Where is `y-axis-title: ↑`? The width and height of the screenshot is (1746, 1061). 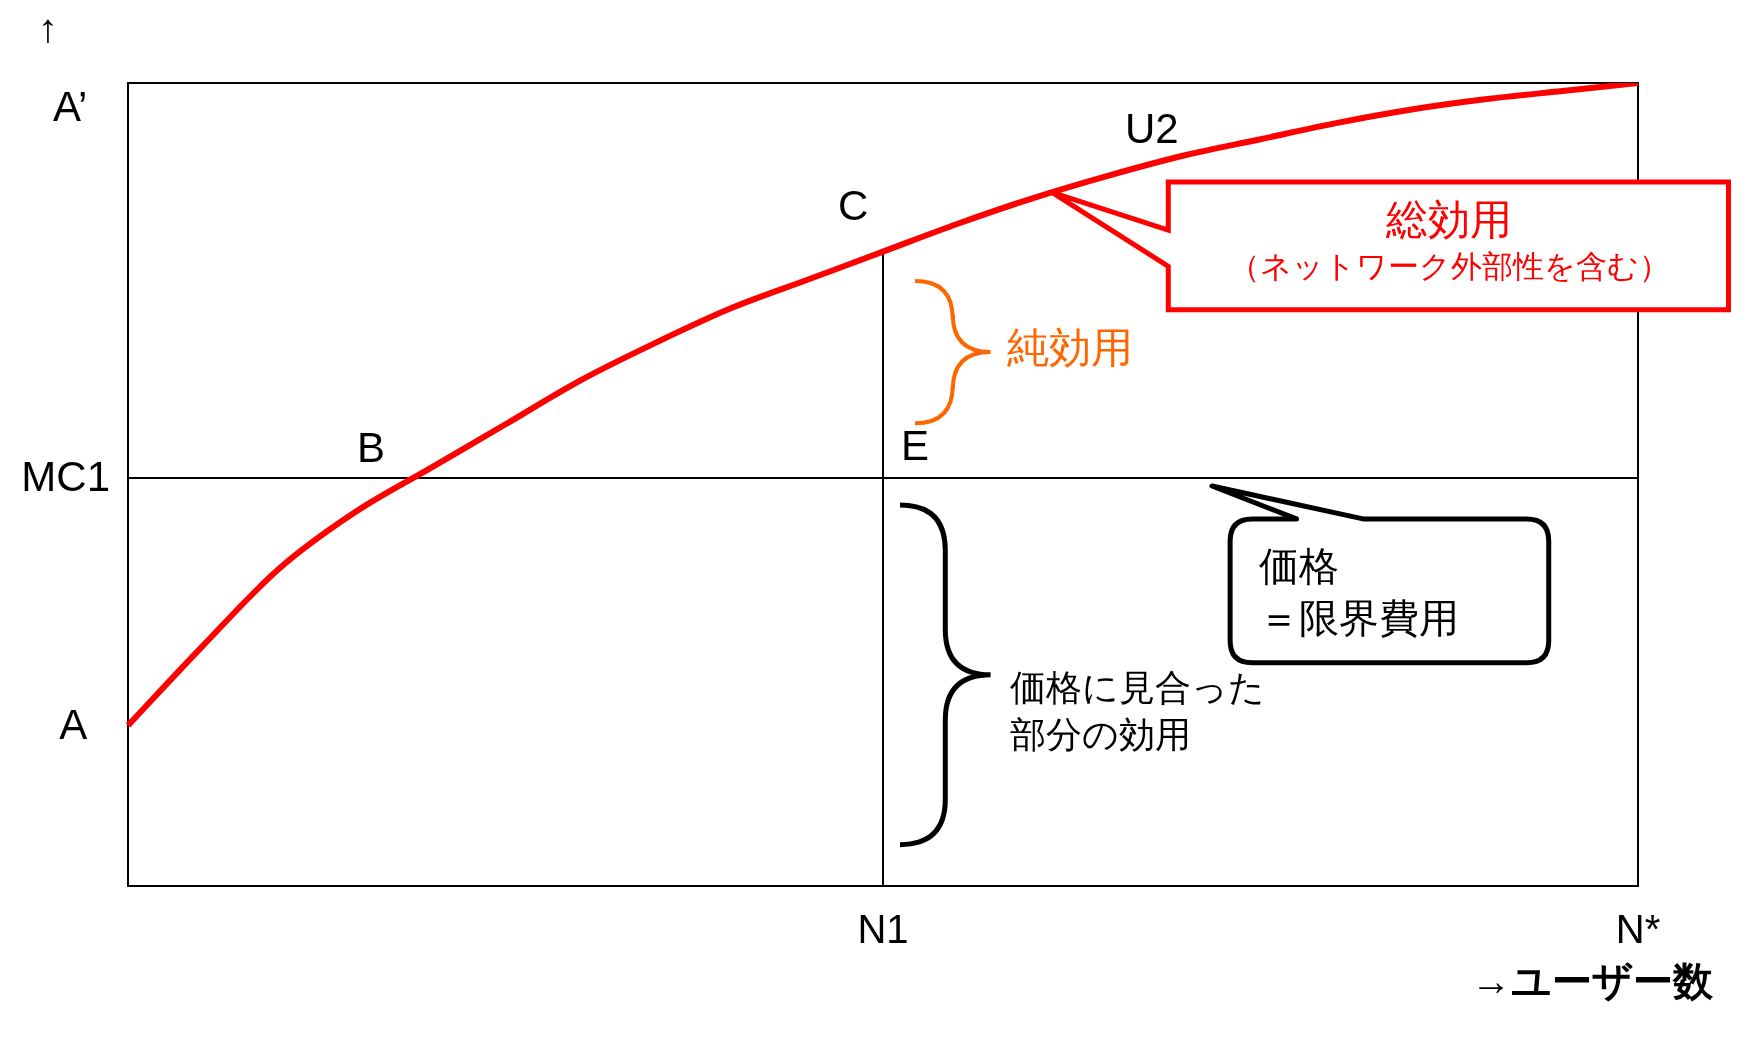 y-axis-title: ↑ is located at coordinates (48, 28).